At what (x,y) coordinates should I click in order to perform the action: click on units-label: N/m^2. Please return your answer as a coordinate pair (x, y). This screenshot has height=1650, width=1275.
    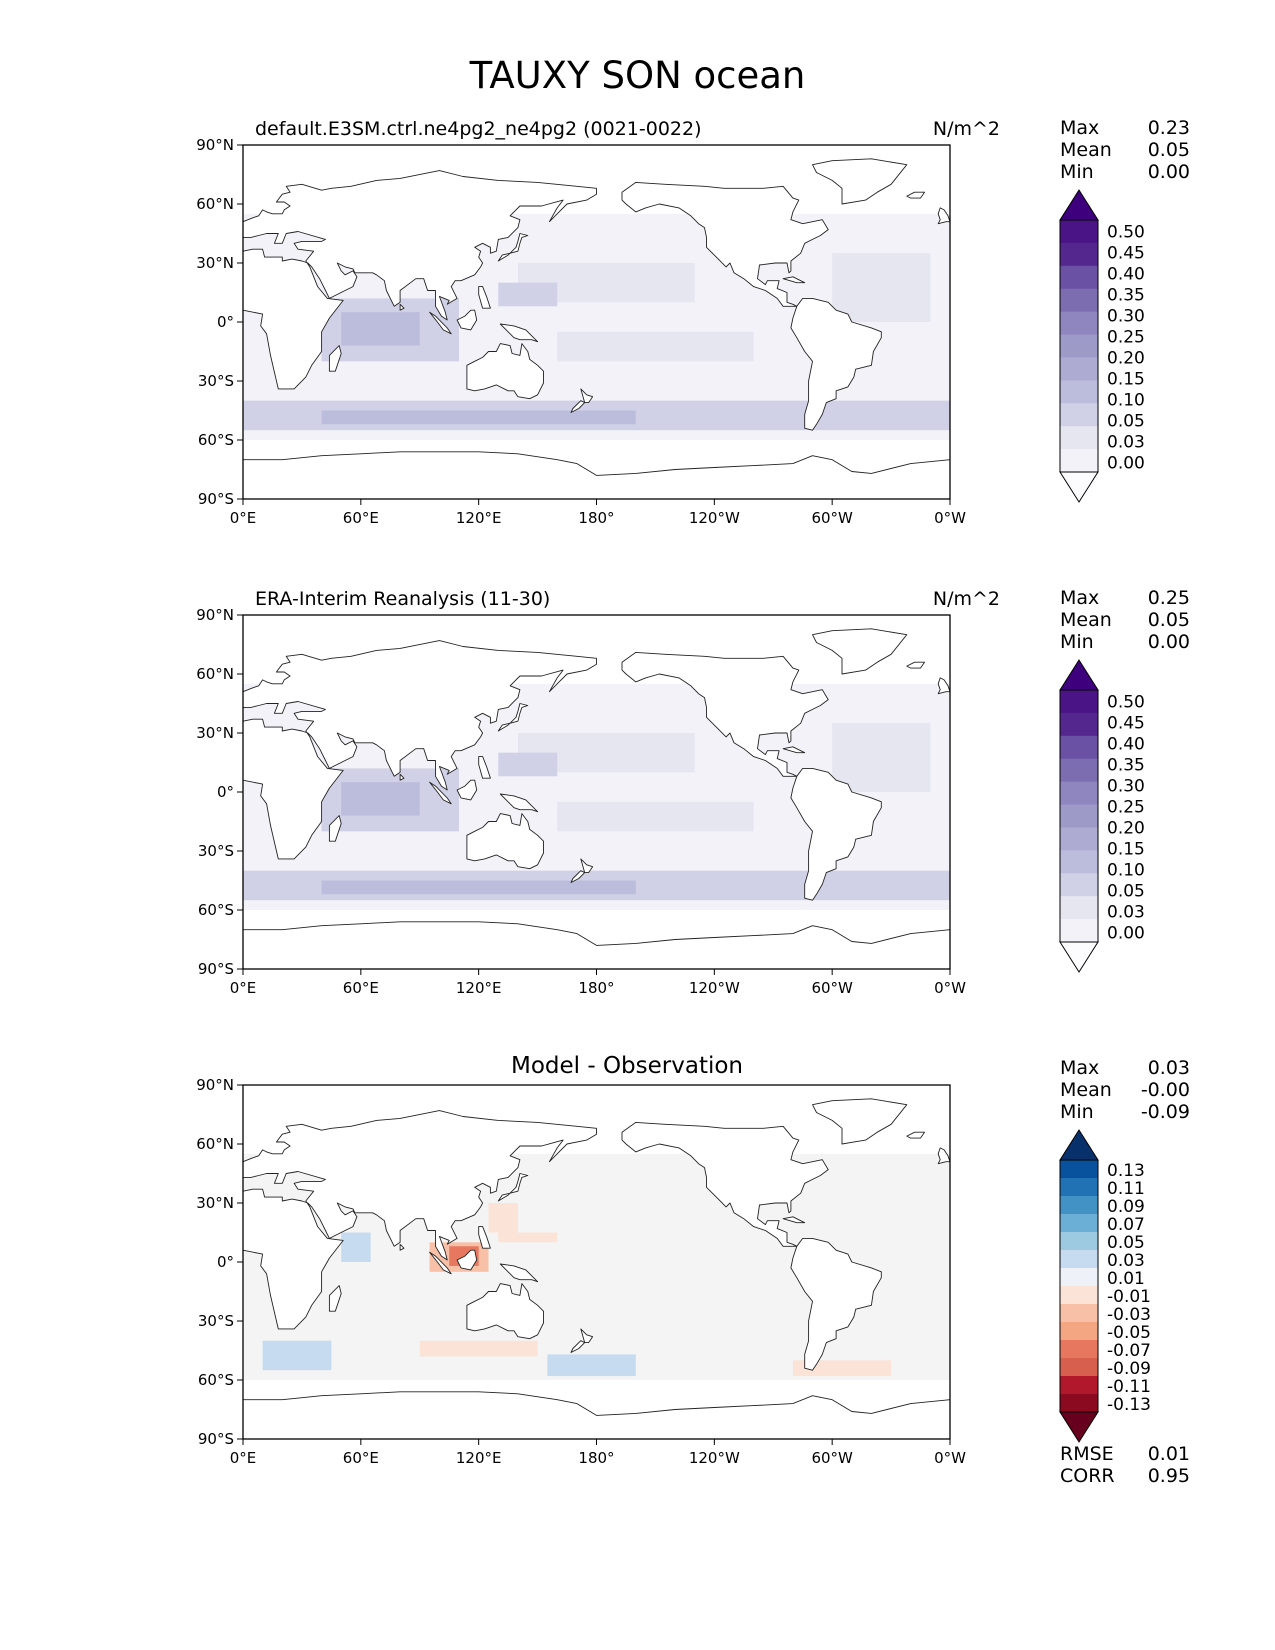
    Looking at the image, I should click on (966, 599).